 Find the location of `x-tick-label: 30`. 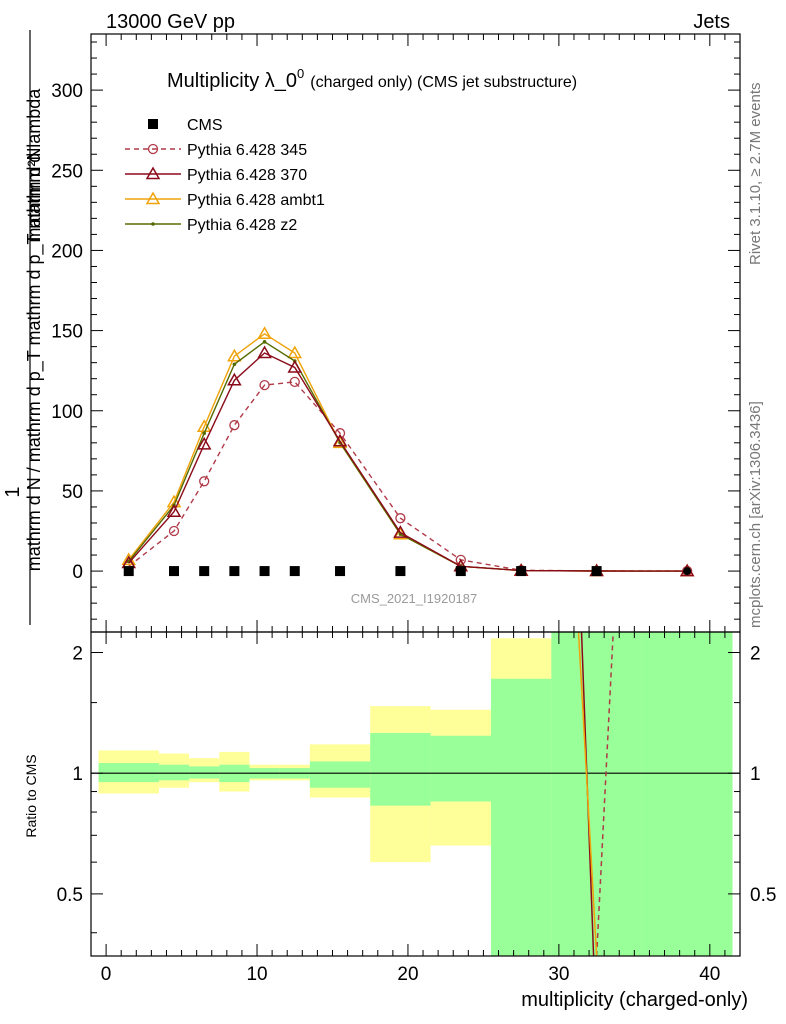

x-tick-label: 30 is located at coordinates (558, 974).